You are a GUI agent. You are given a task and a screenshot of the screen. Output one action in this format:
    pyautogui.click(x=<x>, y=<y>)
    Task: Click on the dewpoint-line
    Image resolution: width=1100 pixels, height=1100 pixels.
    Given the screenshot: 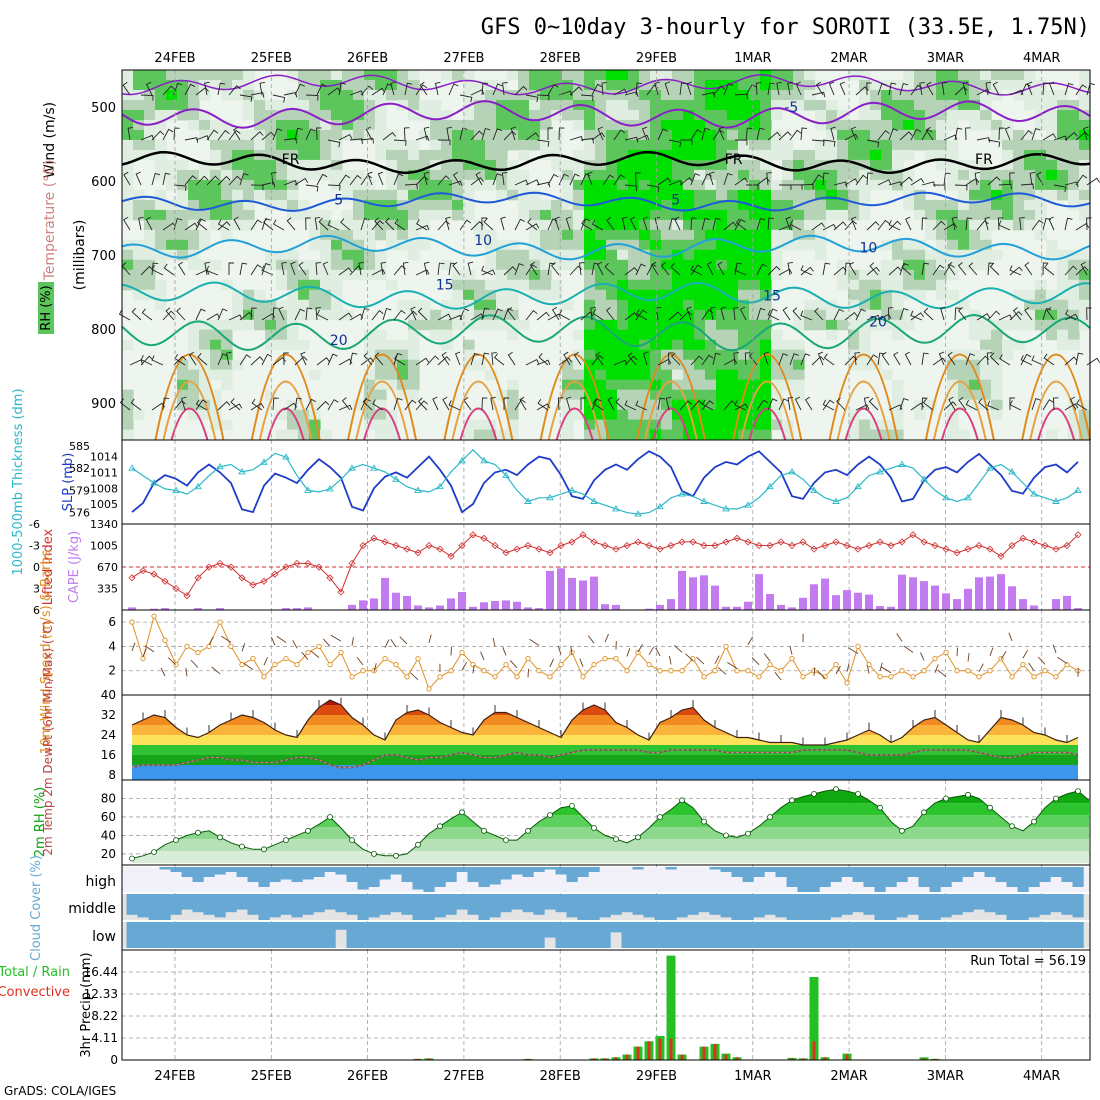 What is the action you would take?
    pyautogui.click(x=605, y=758)
    